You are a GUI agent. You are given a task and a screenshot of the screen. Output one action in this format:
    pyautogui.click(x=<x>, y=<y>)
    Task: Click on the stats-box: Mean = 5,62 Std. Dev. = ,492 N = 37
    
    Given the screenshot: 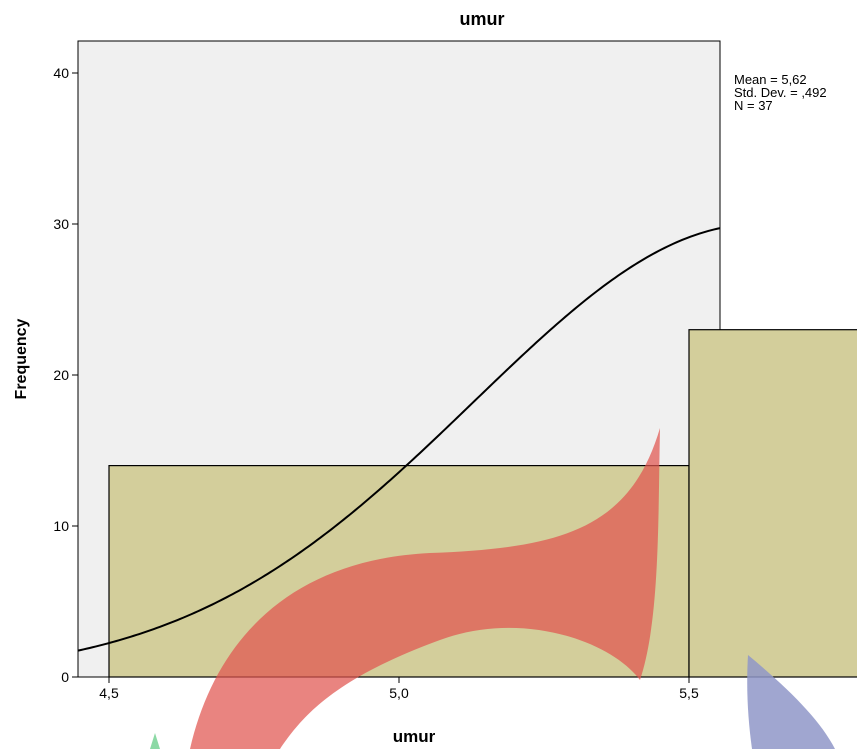 What is the action you would take?
    pyautogui.click(x=780, y=92)
    